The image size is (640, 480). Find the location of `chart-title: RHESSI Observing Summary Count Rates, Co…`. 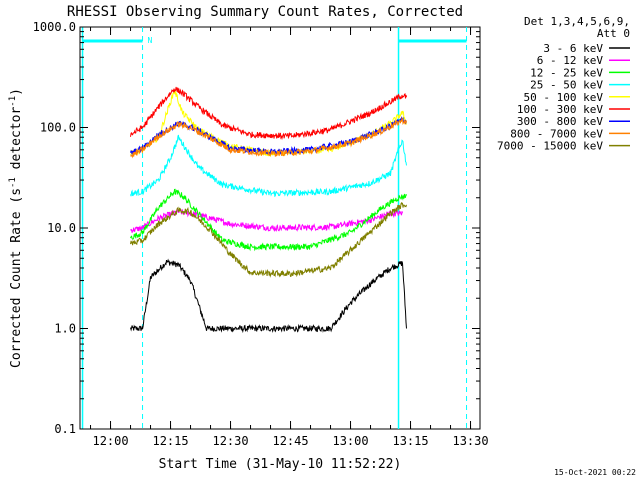

chart-title: RHESSI Observing Summary Count Rates, Co… is located at coordinates (265, 12).